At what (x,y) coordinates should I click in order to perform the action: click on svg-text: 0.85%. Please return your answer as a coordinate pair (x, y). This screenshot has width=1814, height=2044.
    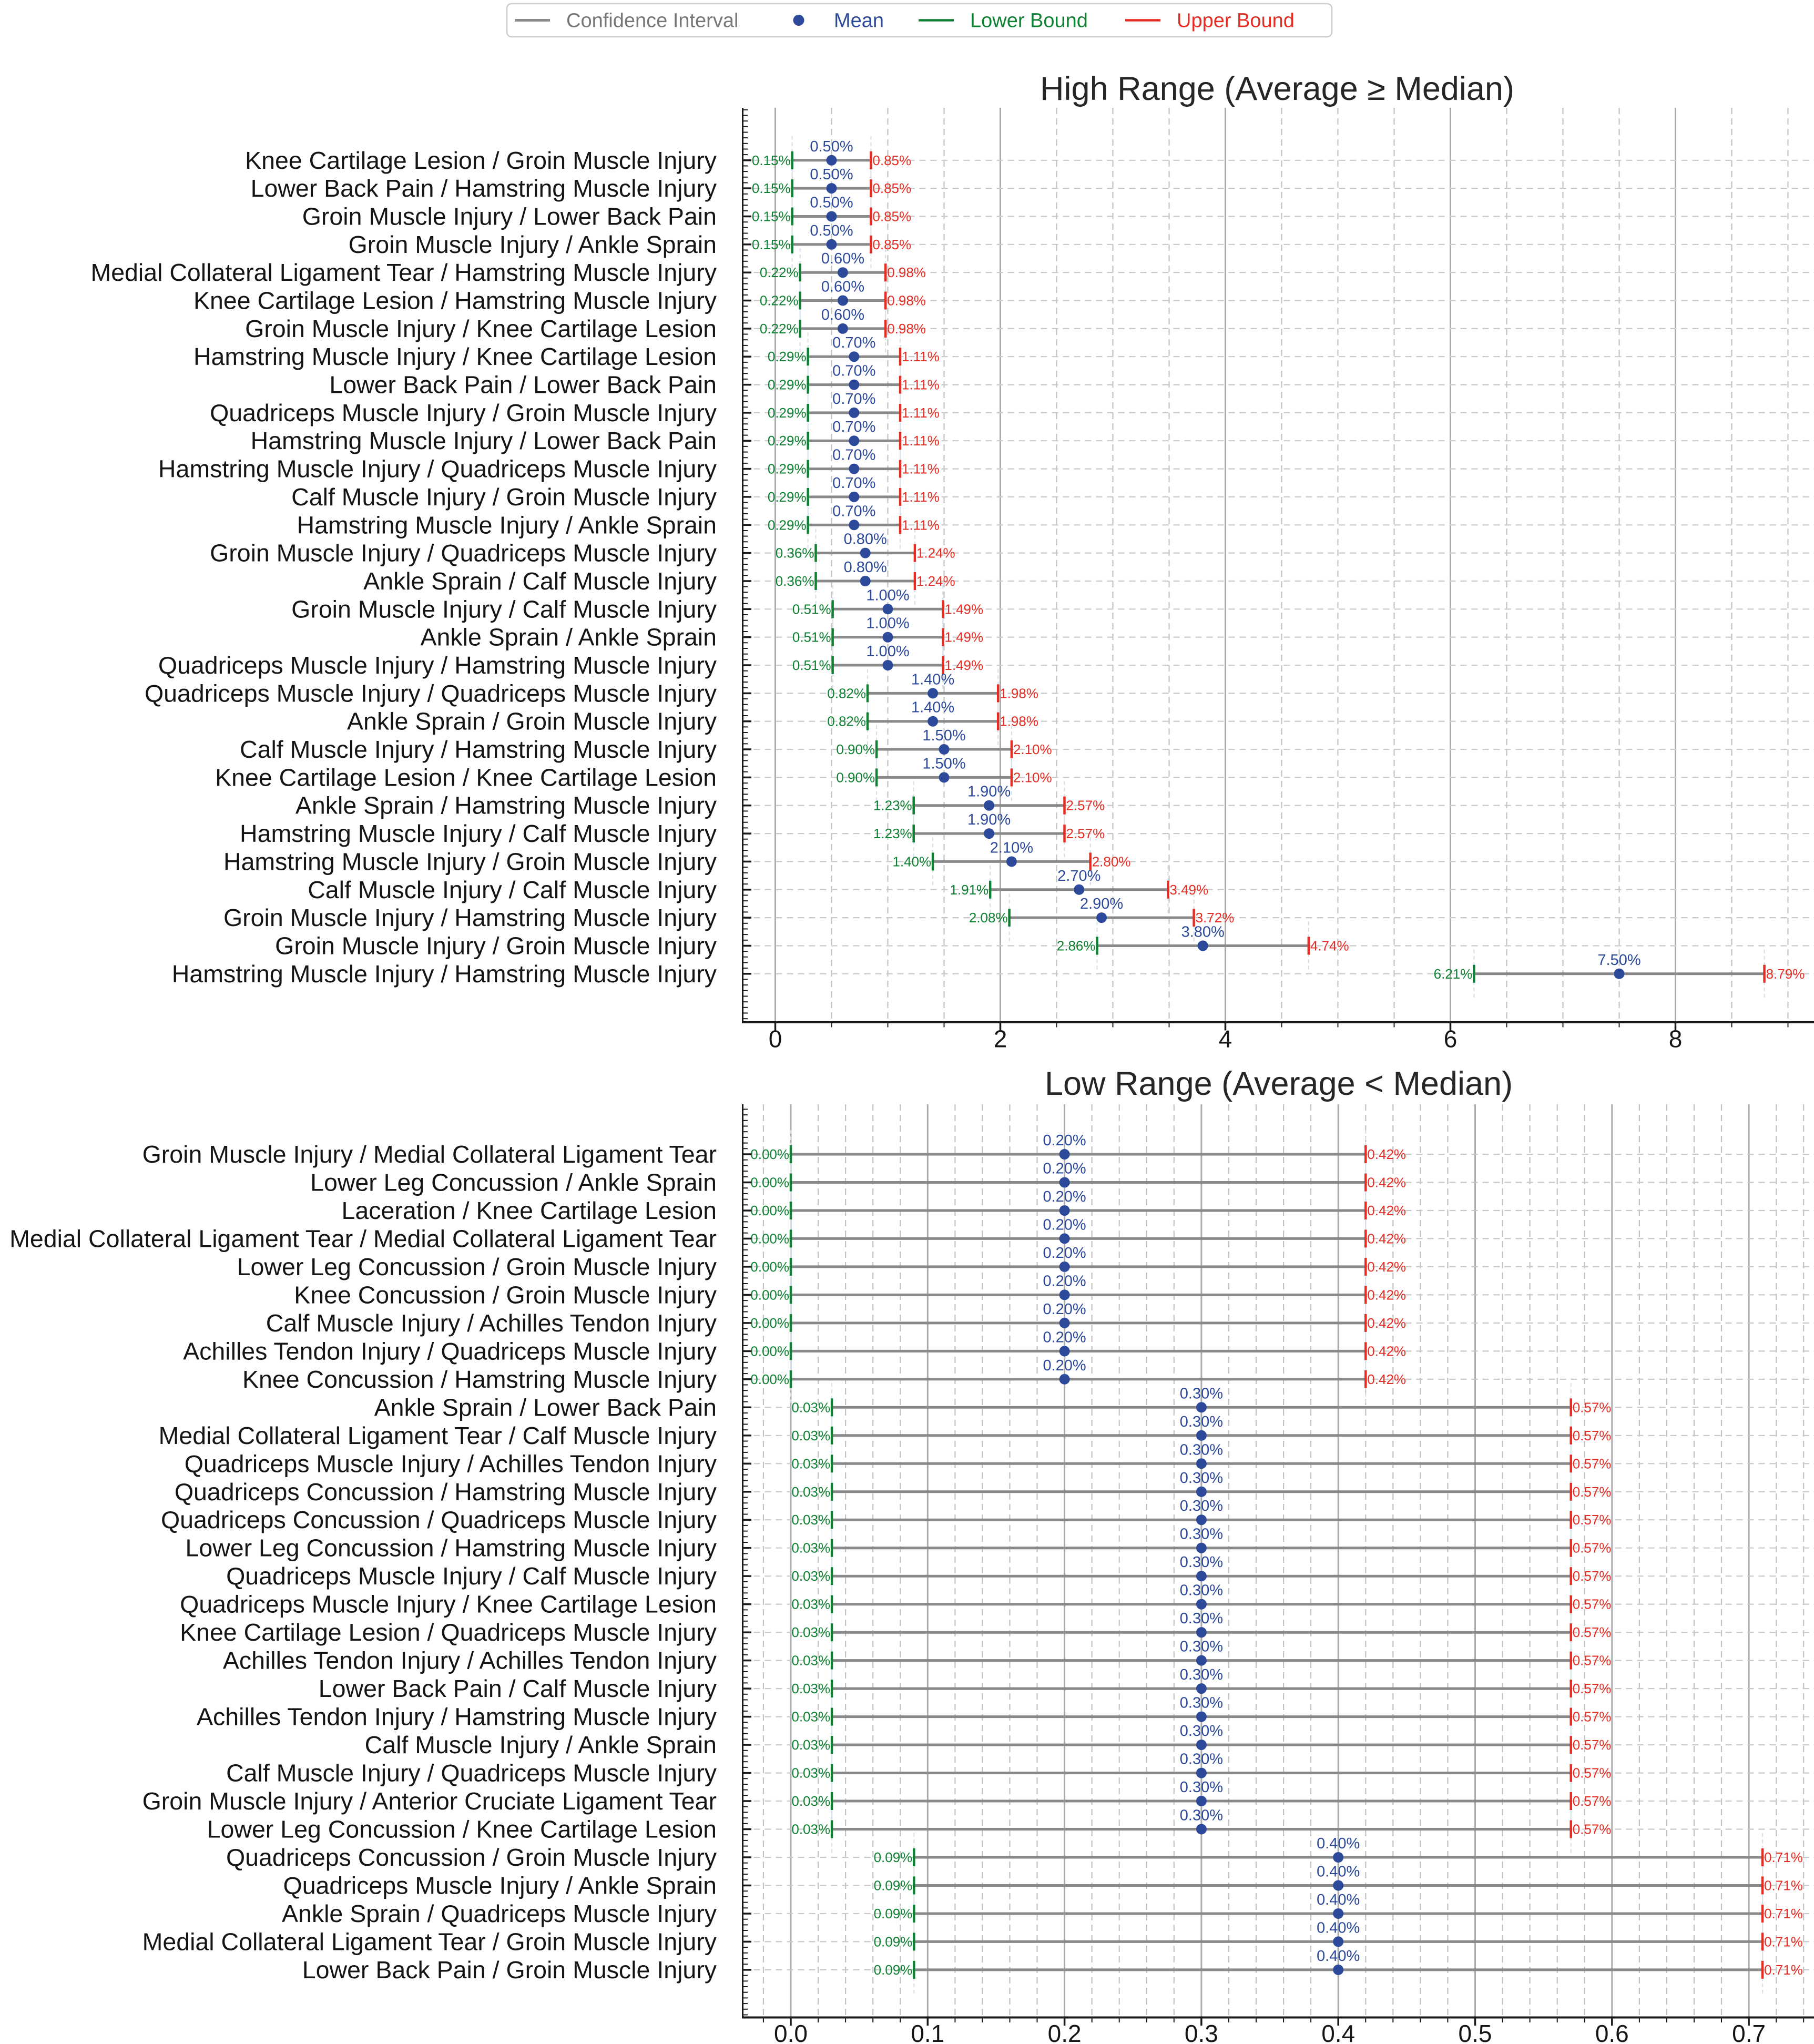
    Looking at the image, I should click on (892, 188).